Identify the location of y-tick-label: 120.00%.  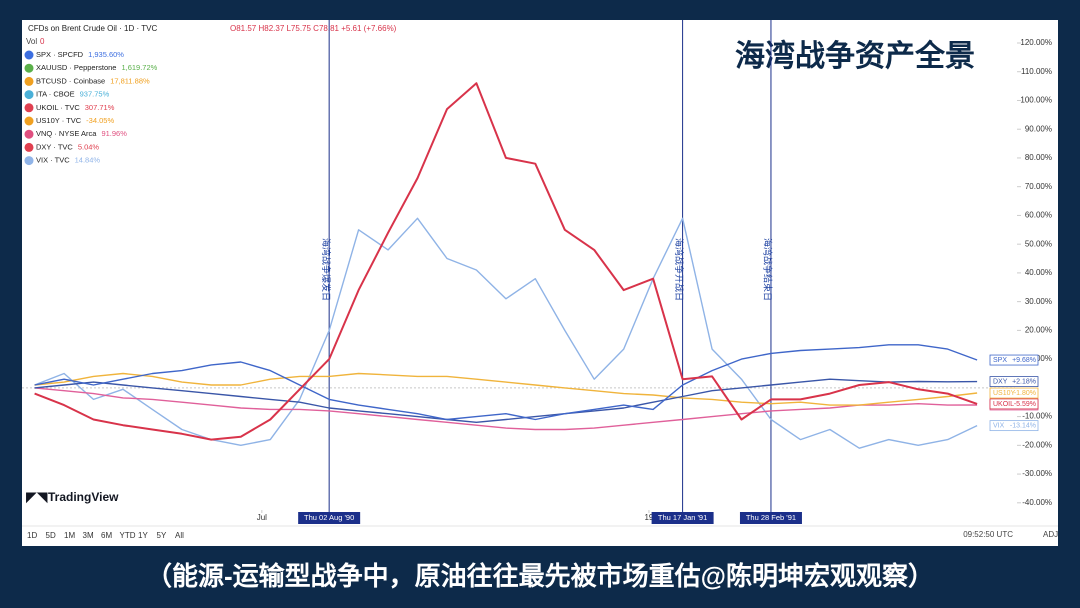
(1036, 42).